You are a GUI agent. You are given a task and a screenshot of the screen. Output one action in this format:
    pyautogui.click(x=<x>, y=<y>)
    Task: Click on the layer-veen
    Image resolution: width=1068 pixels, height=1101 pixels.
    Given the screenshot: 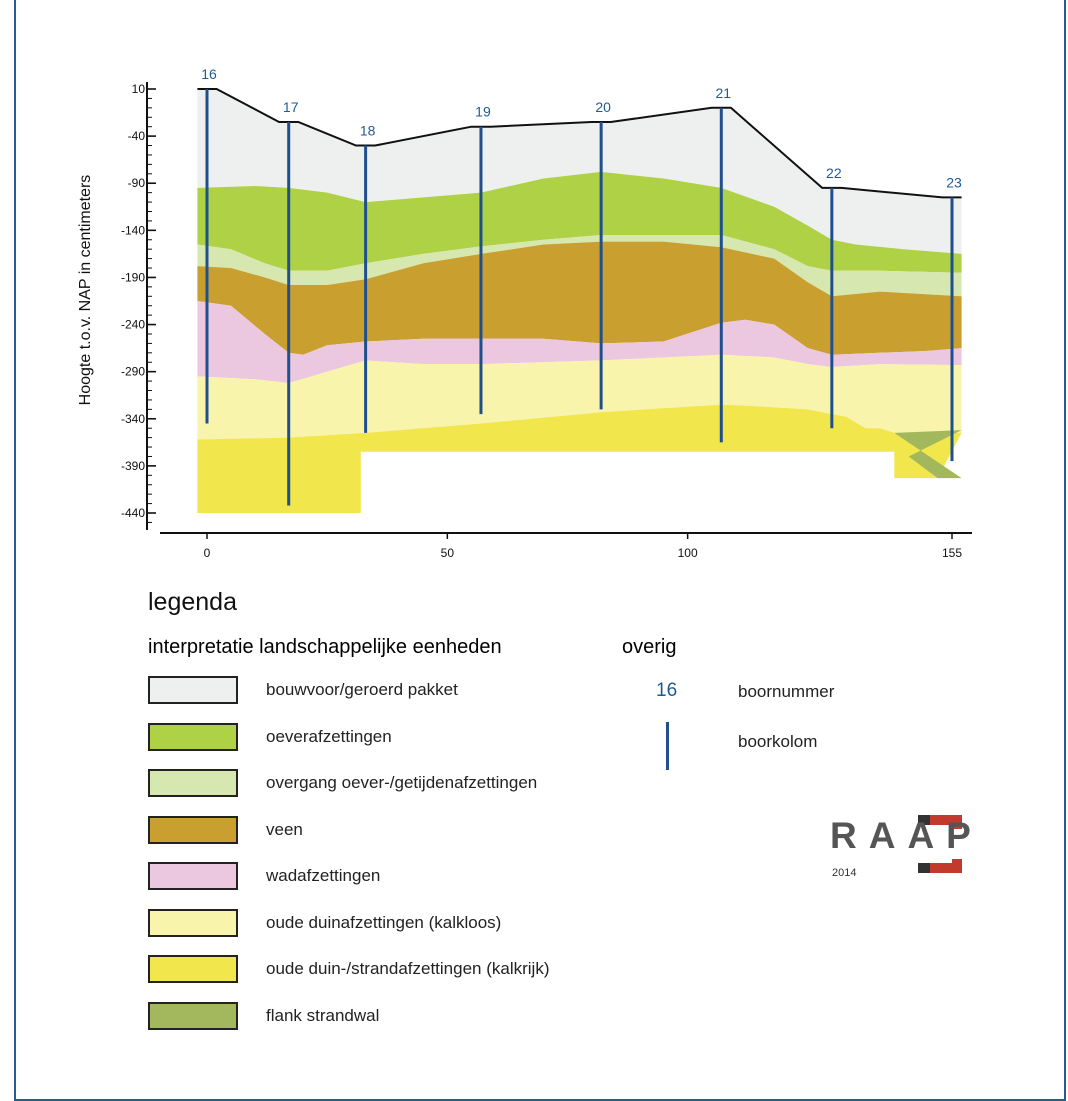 What is the action you would take?
    pyautogui.click(x=579, y=298)
    